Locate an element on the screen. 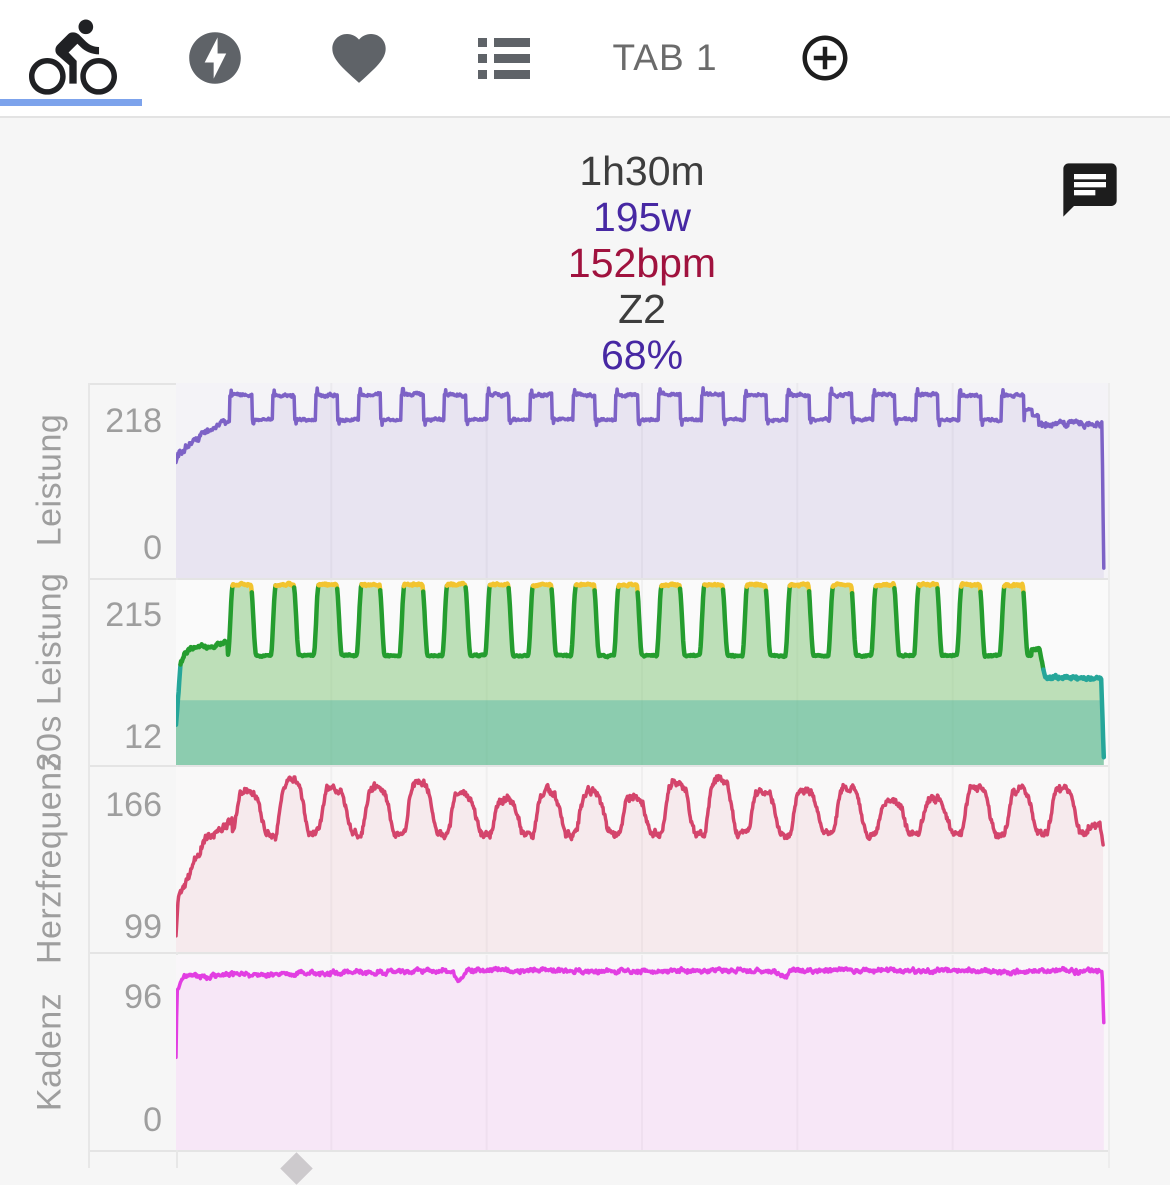 This screenshot has height=1185, width=1170. tab-heart is located at coordinates (359, 58).